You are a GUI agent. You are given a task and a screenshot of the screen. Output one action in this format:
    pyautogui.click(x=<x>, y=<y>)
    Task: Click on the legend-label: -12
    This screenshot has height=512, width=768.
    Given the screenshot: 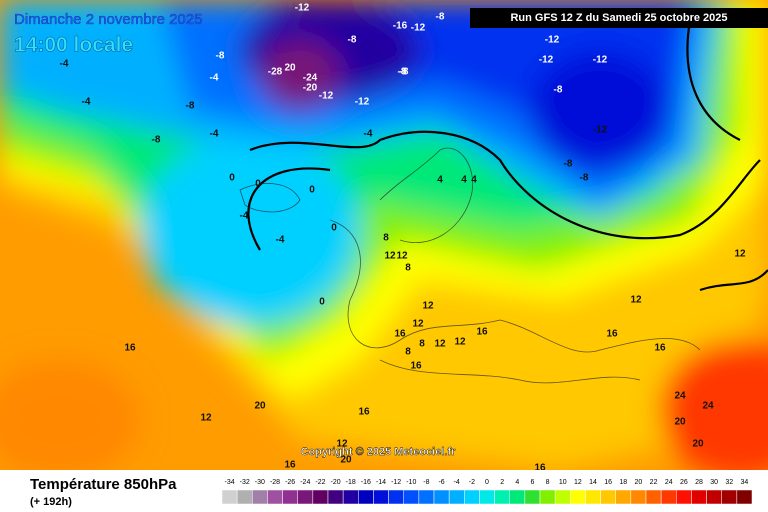 What is the action you would take?
    pyautogui.click(x=396, y=482)
    